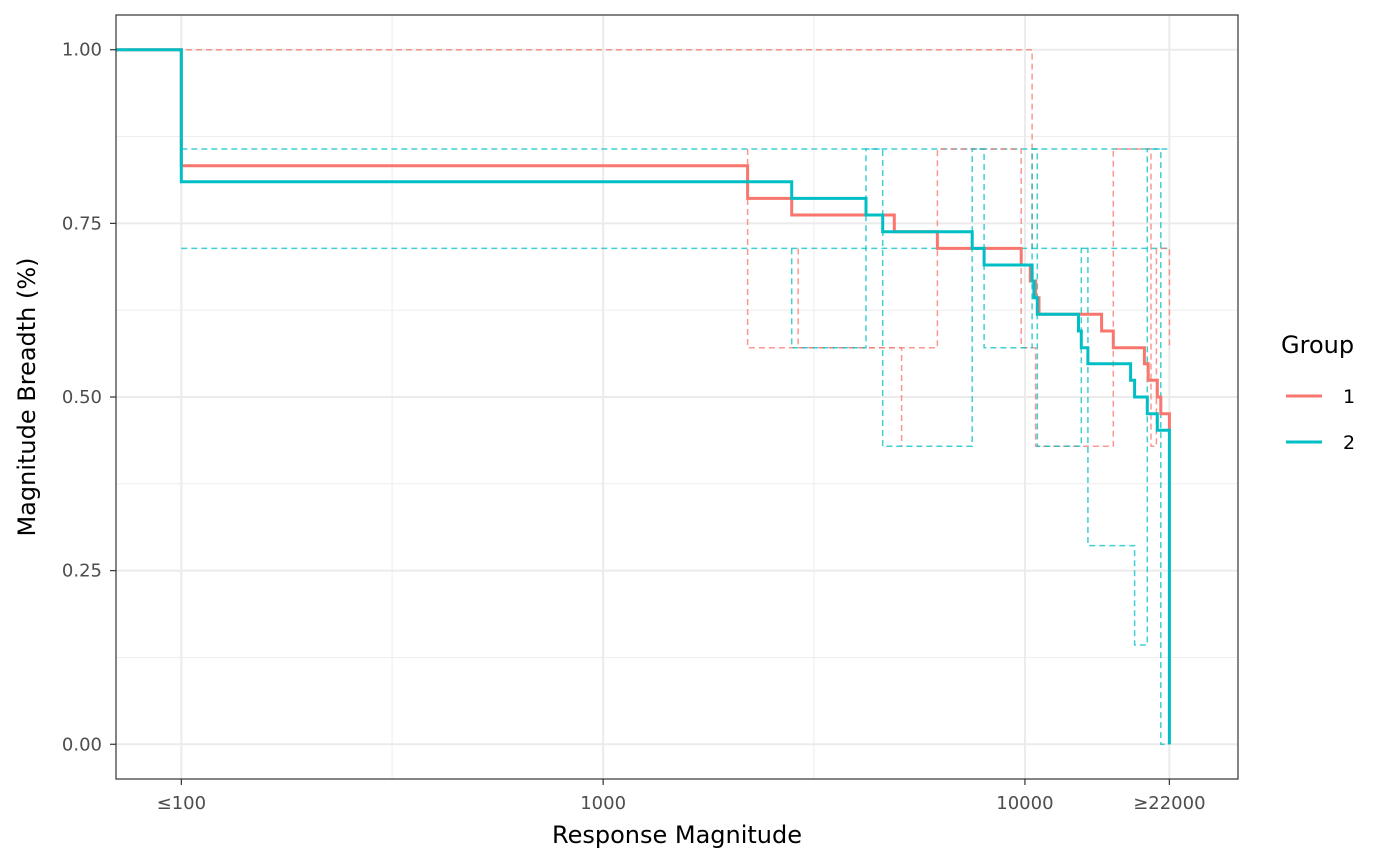 The height and width of the screenshot is (865, 1400). I want to click on x-tick-label: 10000, so click(1024, 803).